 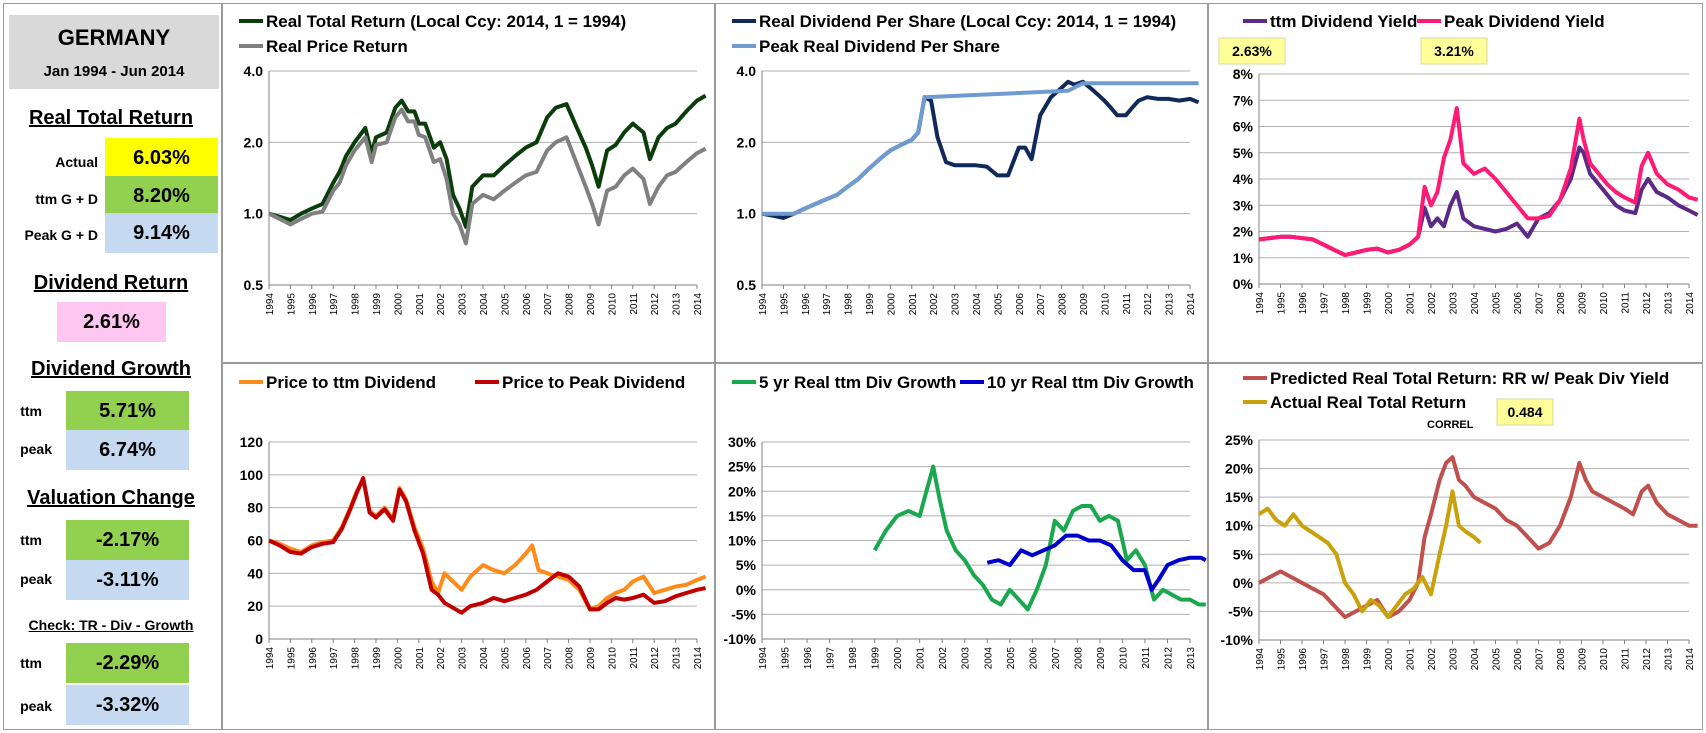 What do you see at coordinates (255, 573) in the screenshot?
I see `y-tick-label: 40` at bounding box center [255, 573].